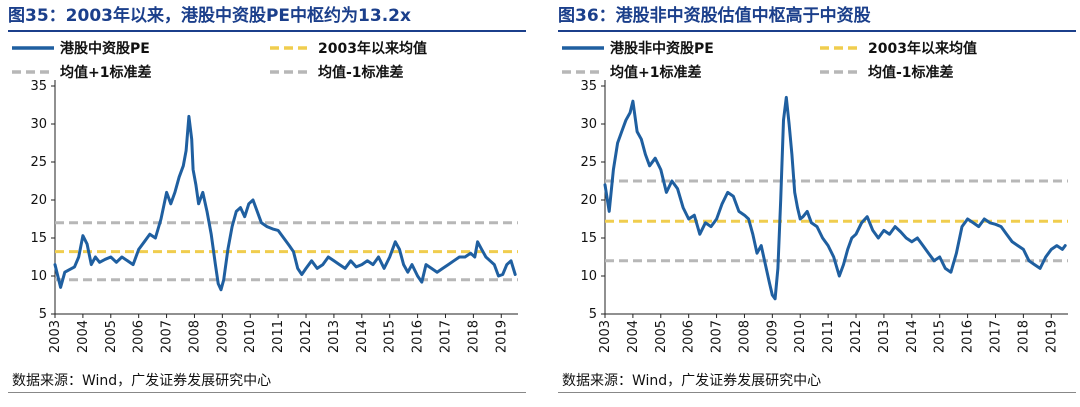 The image size is (1080, 407). What do you see at coordinates (105, 48) in the screenshot?
I see `legend-label: 港股中资股PE` at bounding box center [105, 48].